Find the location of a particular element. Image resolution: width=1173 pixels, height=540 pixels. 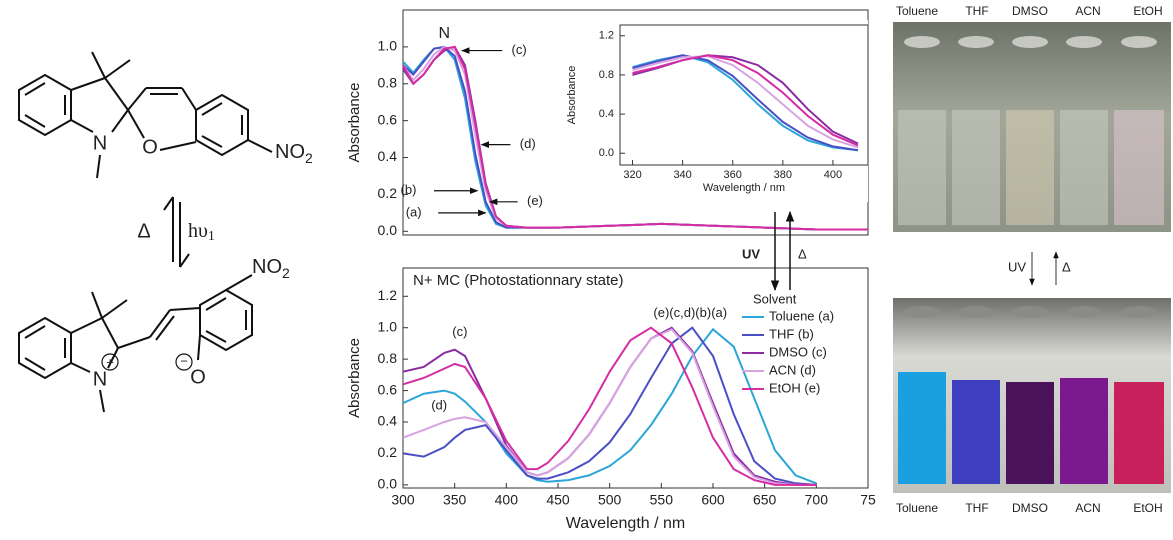

condition-sub: 1 is located at coordinates (211, 236).